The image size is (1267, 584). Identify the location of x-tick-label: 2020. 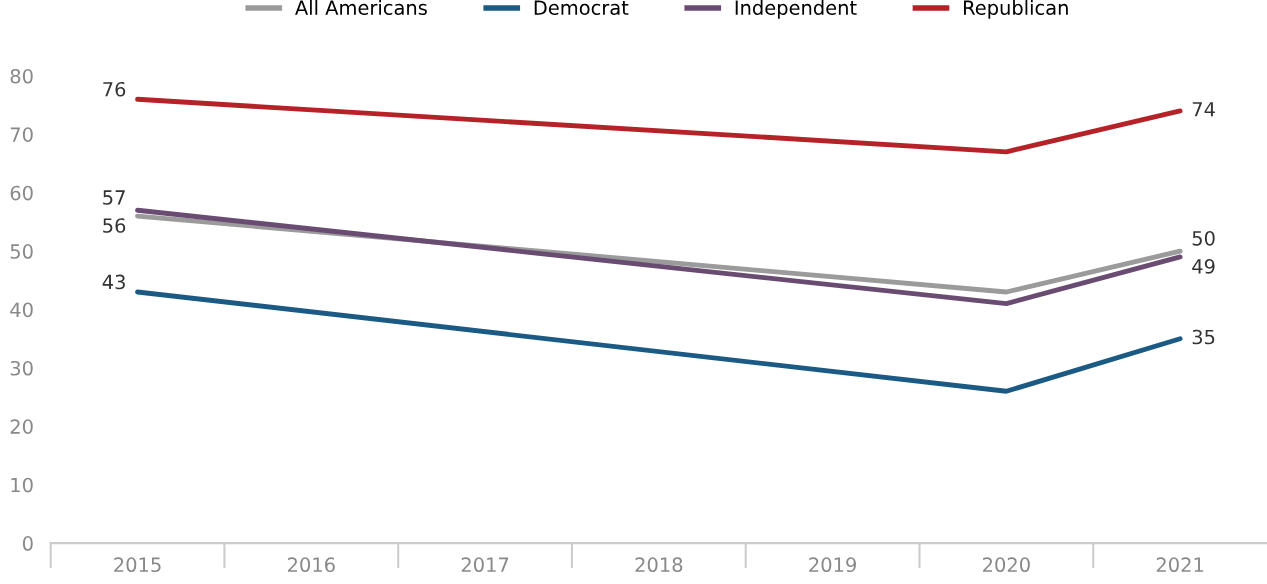
(1006, 565).